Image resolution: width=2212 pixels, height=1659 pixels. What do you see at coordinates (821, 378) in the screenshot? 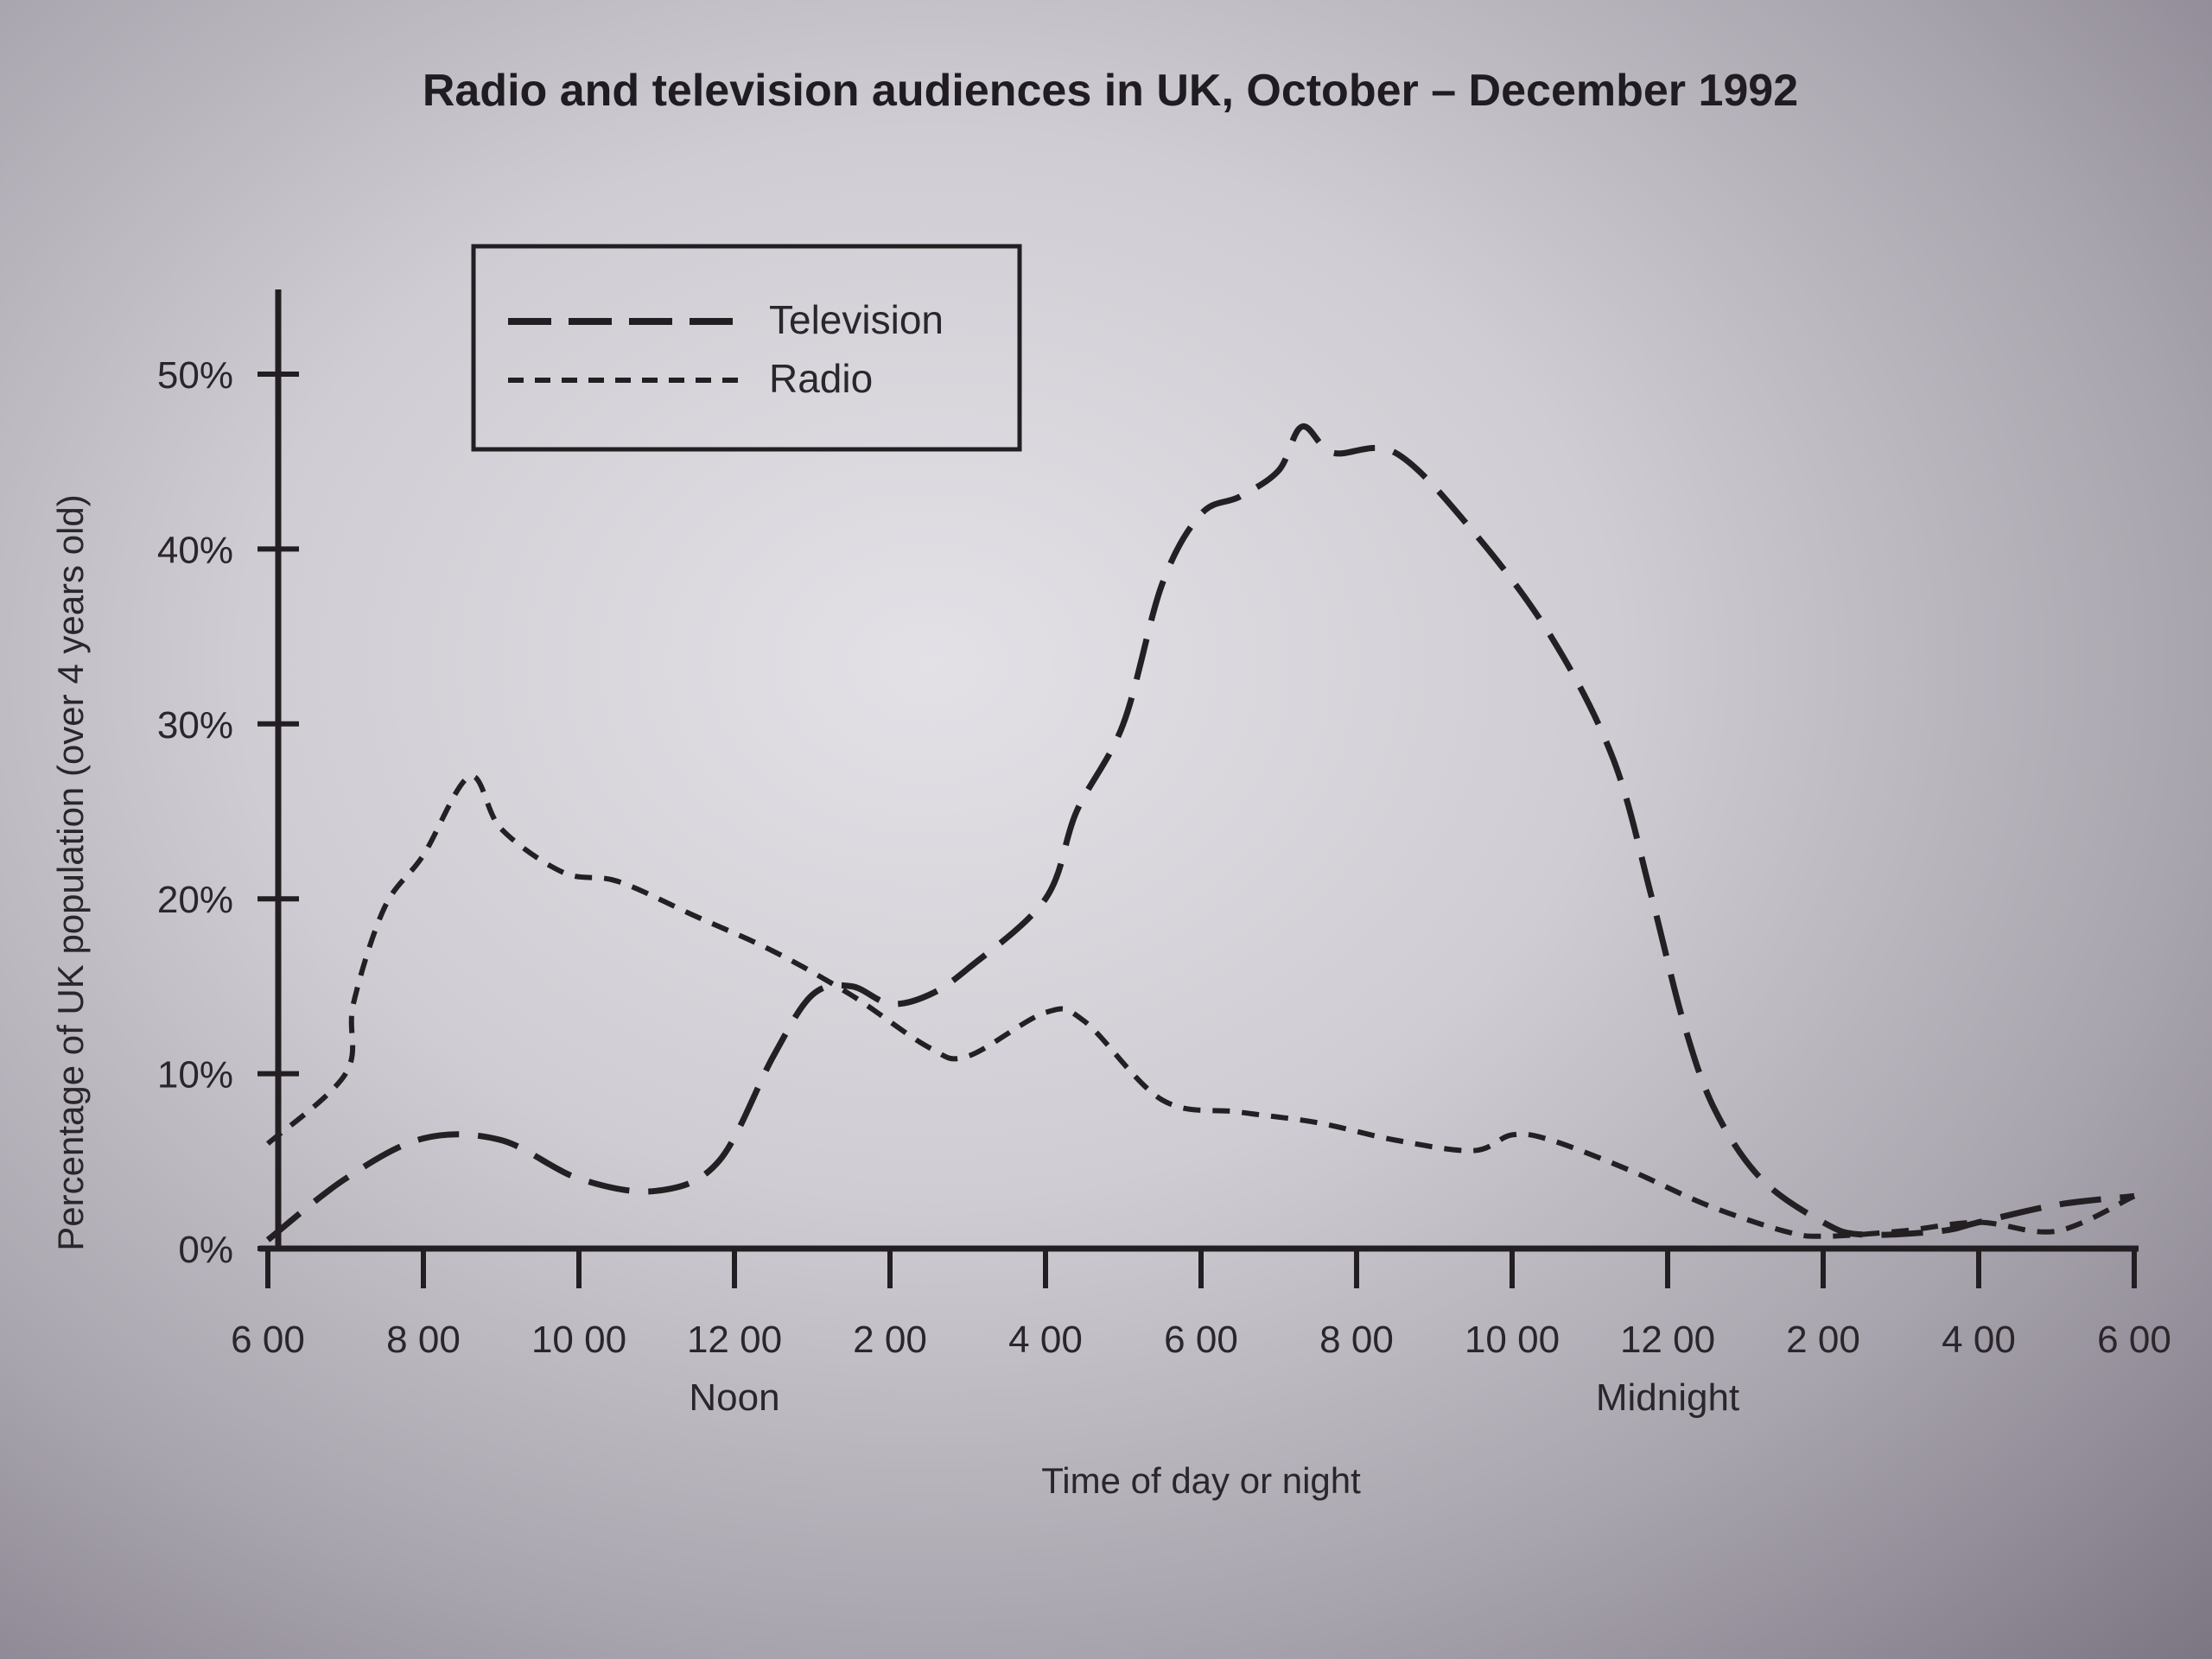
I see `legend-label-radio: Radio` at bounding box center [821, 378].